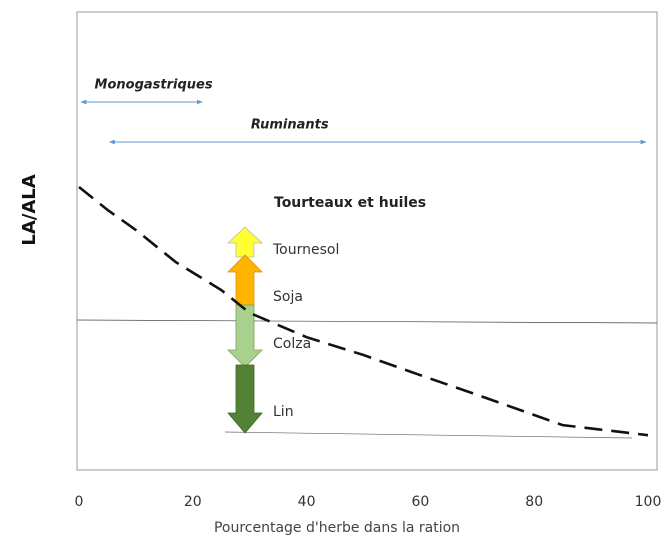  What do you see at coordinates (337, 528) in the screenshot?
I see `x-axis-label: Pourcentage d'herbe dans la ration` at bounding box center [337, 528].